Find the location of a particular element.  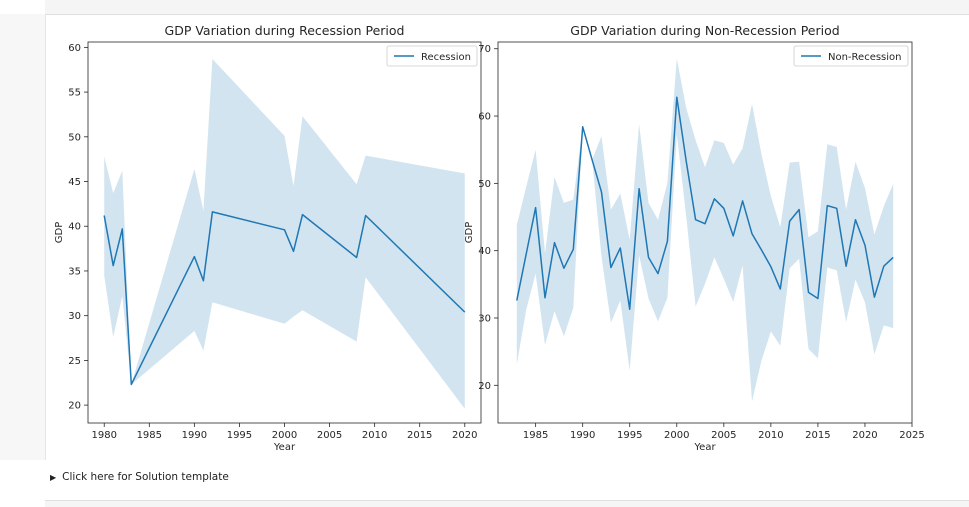

chart-1-x-tick-label: 2005 is located at coordinates (329, 435).